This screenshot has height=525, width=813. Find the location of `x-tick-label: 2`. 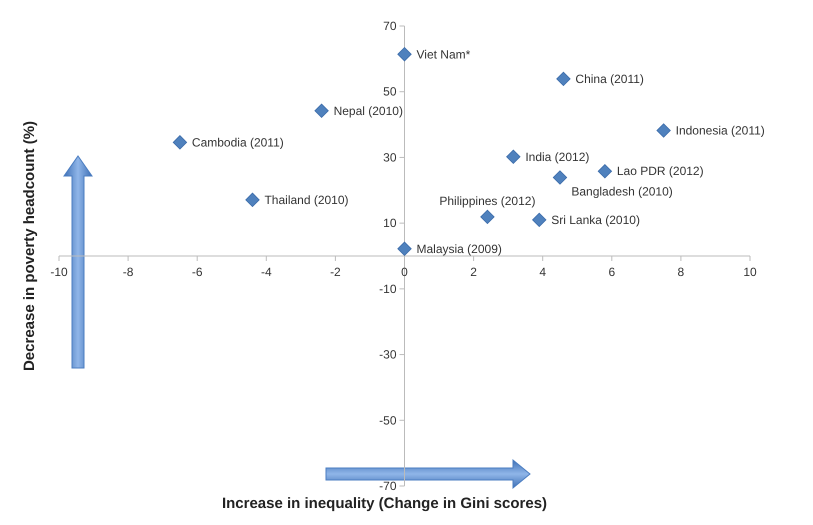

x-tick-label: 2 is located at coordinates (474, 272).